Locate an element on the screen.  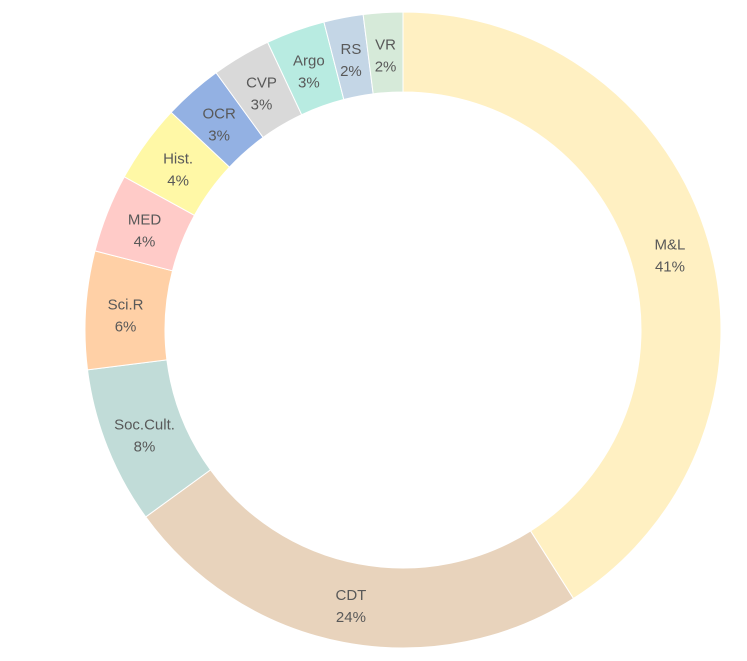
slice-category: VR is located at coordinates (385, 45).